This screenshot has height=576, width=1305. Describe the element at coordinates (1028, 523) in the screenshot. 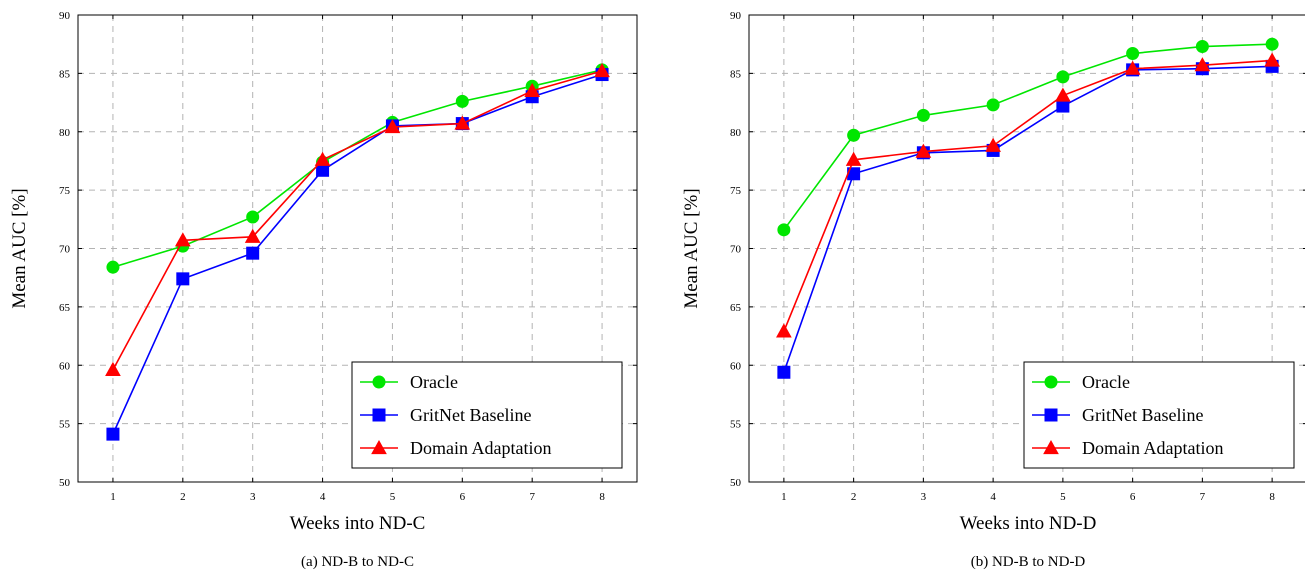

I see `x-axis-label: Weeks into ND-D` at that location.